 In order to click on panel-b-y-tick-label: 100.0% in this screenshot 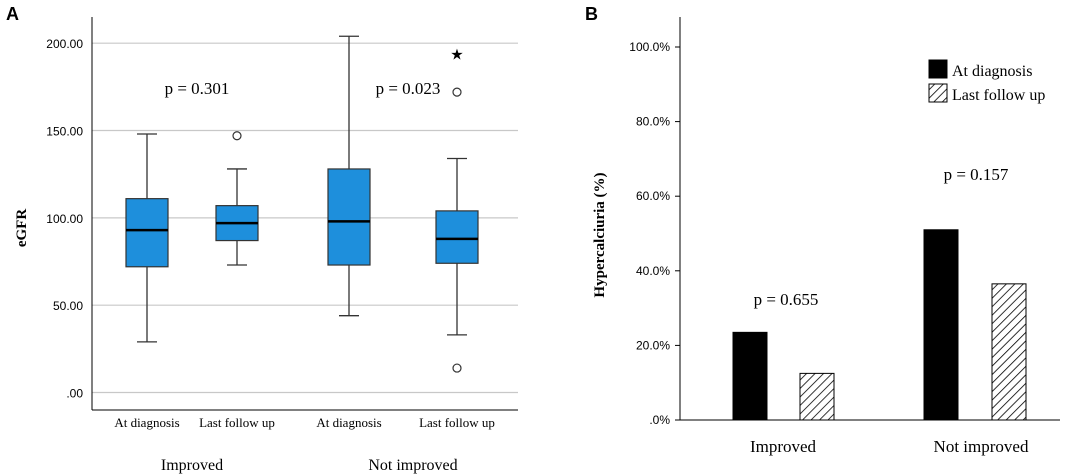, I will do `click(649, 47)`.